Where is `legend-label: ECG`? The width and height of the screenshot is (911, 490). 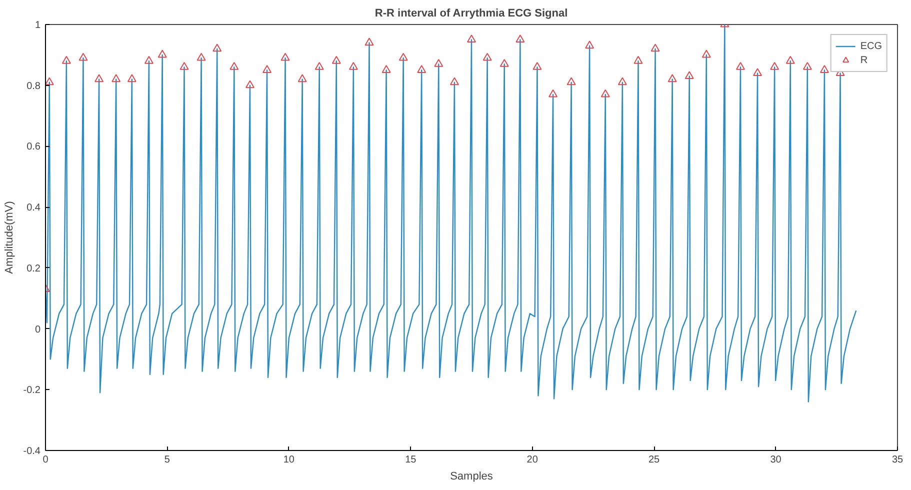
legend-label: ECG is located at coordinates (871, 46).